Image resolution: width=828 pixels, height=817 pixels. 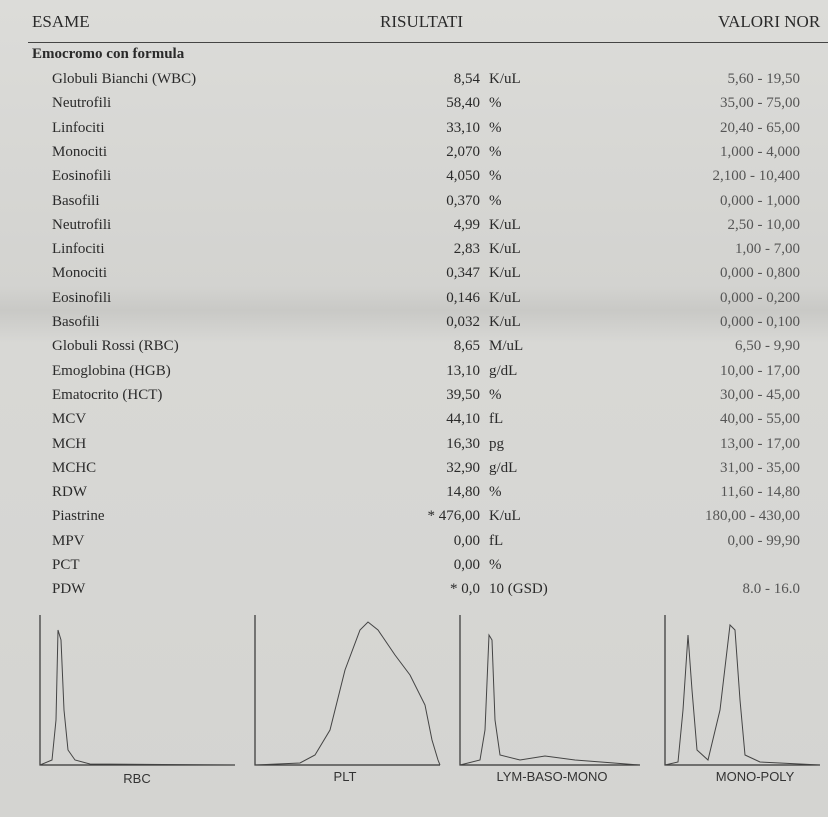 What do you see at coordinates (764, 79) in the screenshot?
I see `reference-range: 5,60 - 19,50` at bounding box center [764, 79].